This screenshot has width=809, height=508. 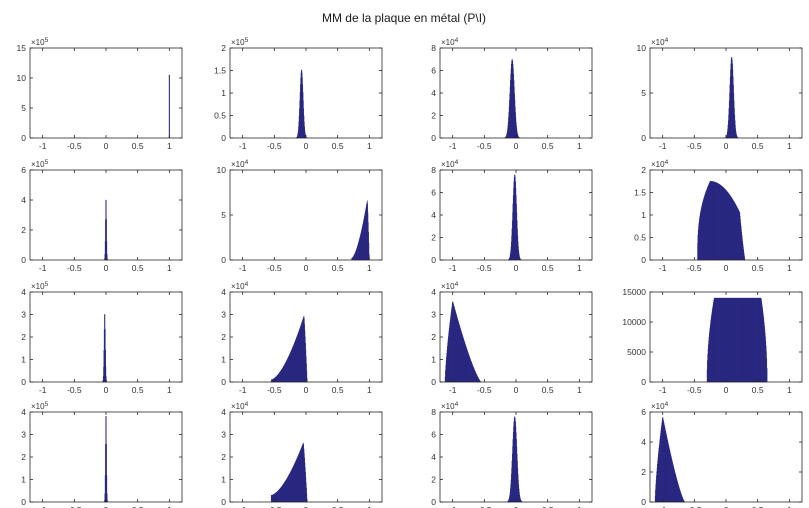 What do you see at coordinates (433, 170) in the screenshot?
I see `y-tick-label: 8` at bounding box center [433, 170].